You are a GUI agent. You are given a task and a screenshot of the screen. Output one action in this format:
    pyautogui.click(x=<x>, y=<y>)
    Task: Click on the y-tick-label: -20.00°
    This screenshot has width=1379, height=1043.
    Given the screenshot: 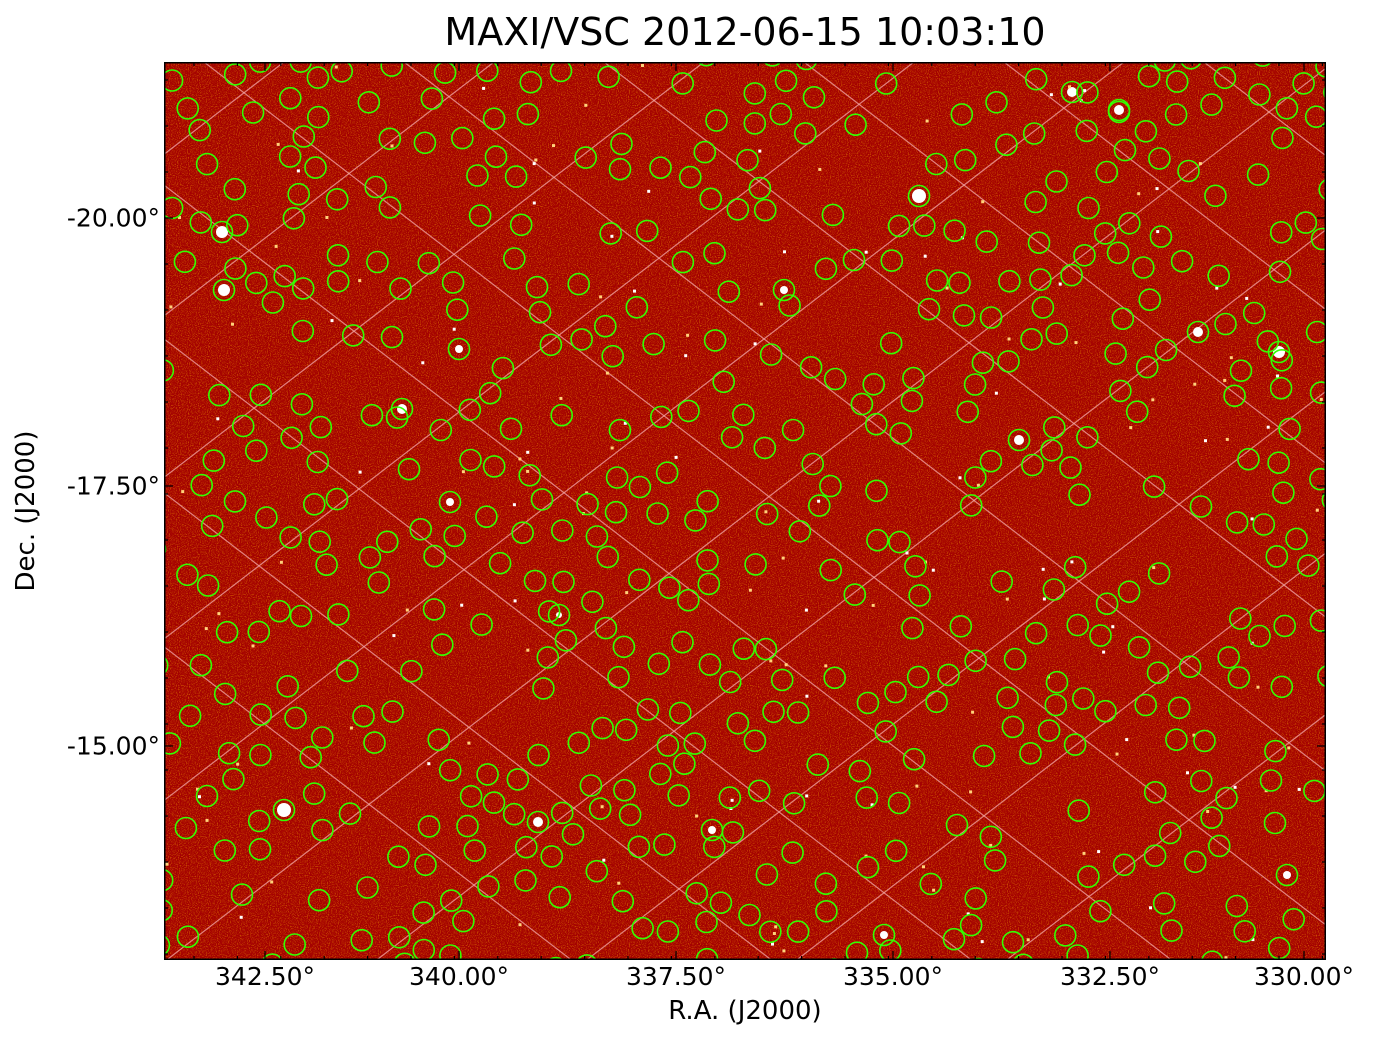 What is the action you would take?
    pyautogui.click(x=113, y=218)
    